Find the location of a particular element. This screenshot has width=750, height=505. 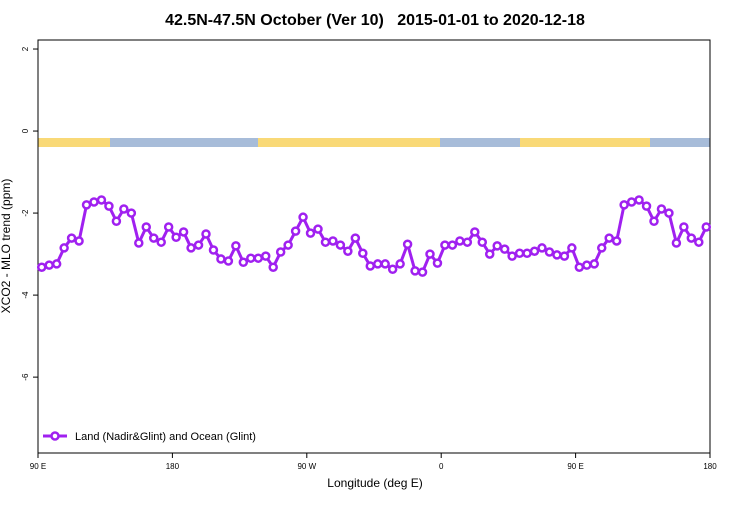

legend-item: Land (Nadir&Glint) and Ocean (Glint) is located at coordinates (149, 437).